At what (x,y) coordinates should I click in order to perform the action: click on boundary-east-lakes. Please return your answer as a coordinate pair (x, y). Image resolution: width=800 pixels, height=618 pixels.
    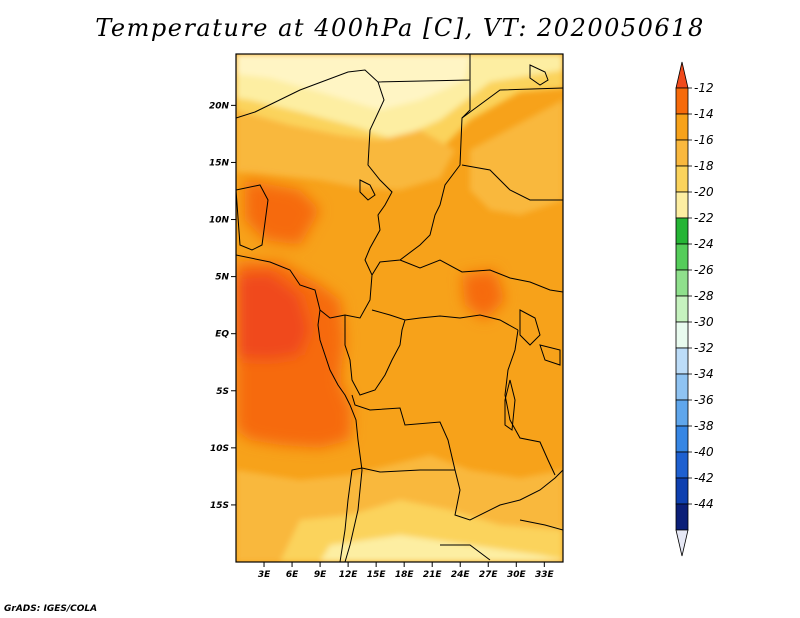
    Looking at the image, I should click on (530, 402).